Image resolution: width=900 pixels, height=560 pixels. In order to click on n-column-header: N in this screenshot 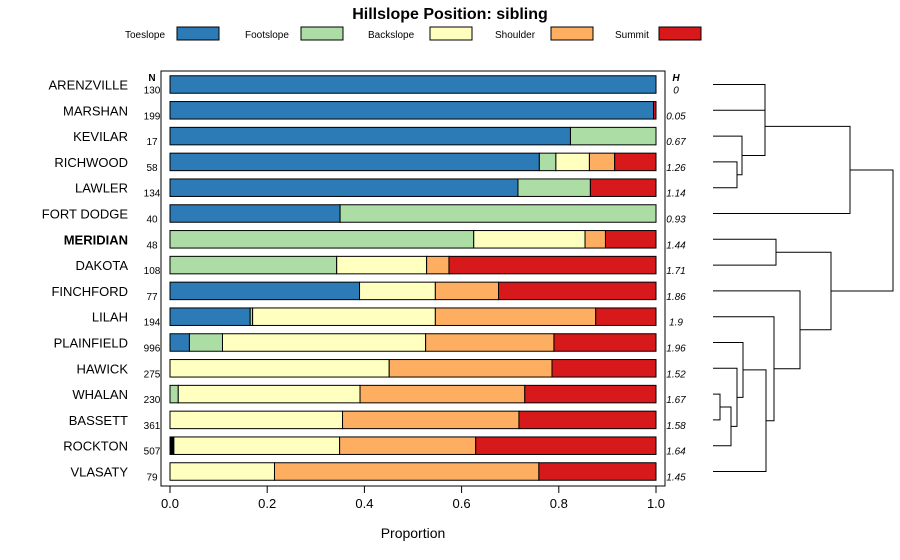, I will do `click(151, 78)`.